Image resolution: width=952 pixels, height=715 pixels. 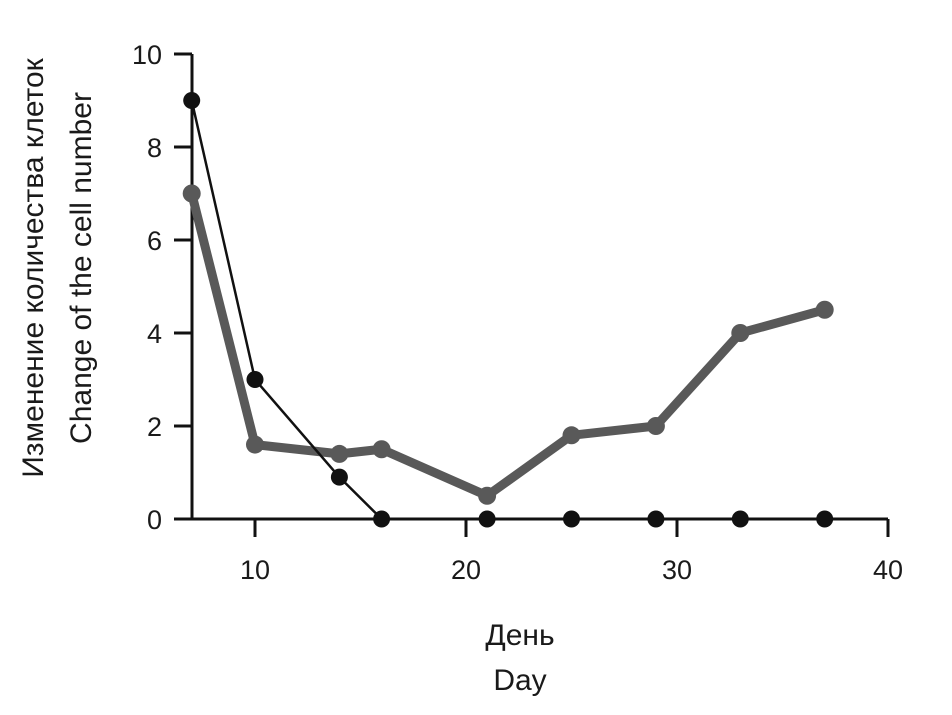 I want to click on x-axis-ticks: 10 20 30 40, so click(x=571, y=552).